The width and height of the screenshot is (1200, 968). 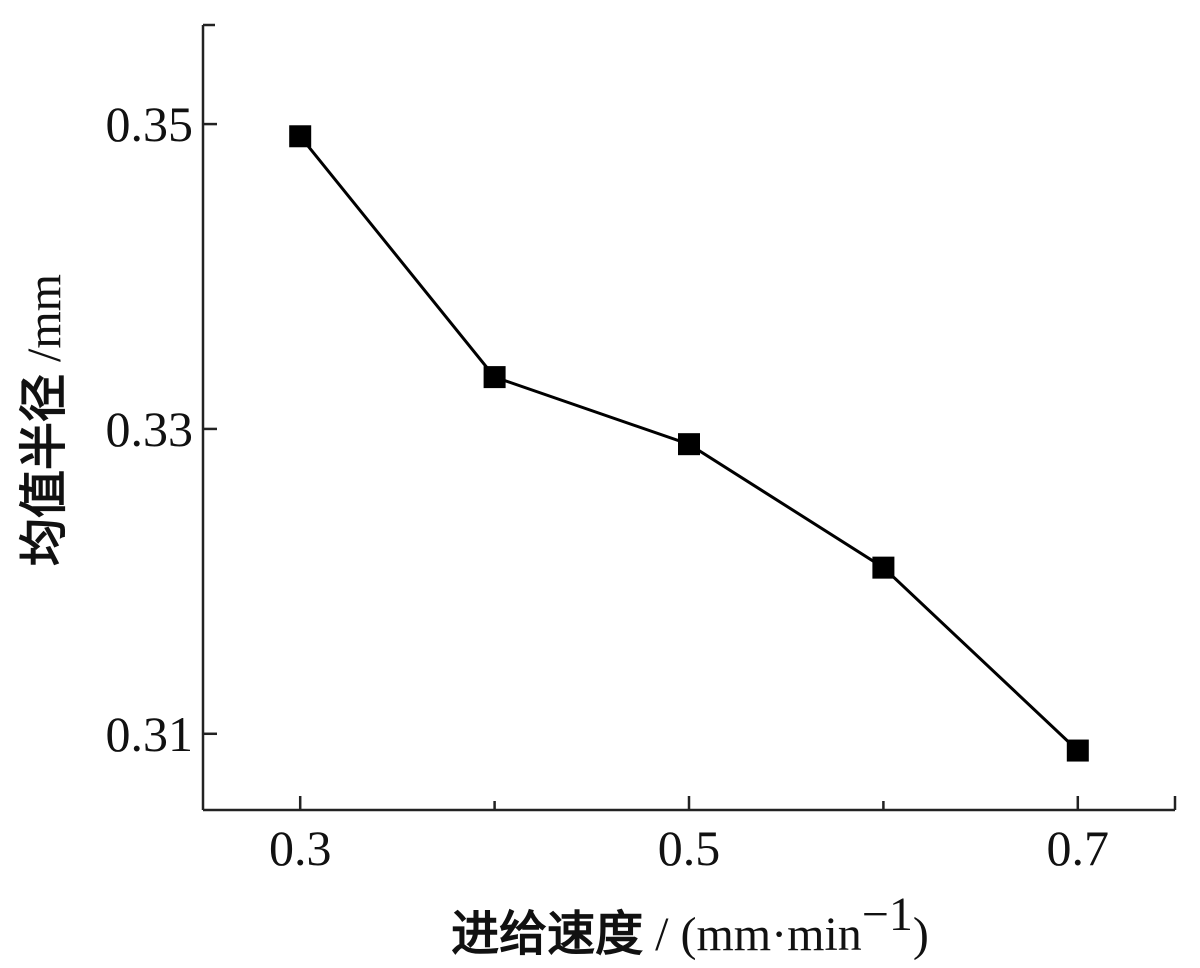 I want to click on y-tick-label: 0.31, so click(x=150, y=734).